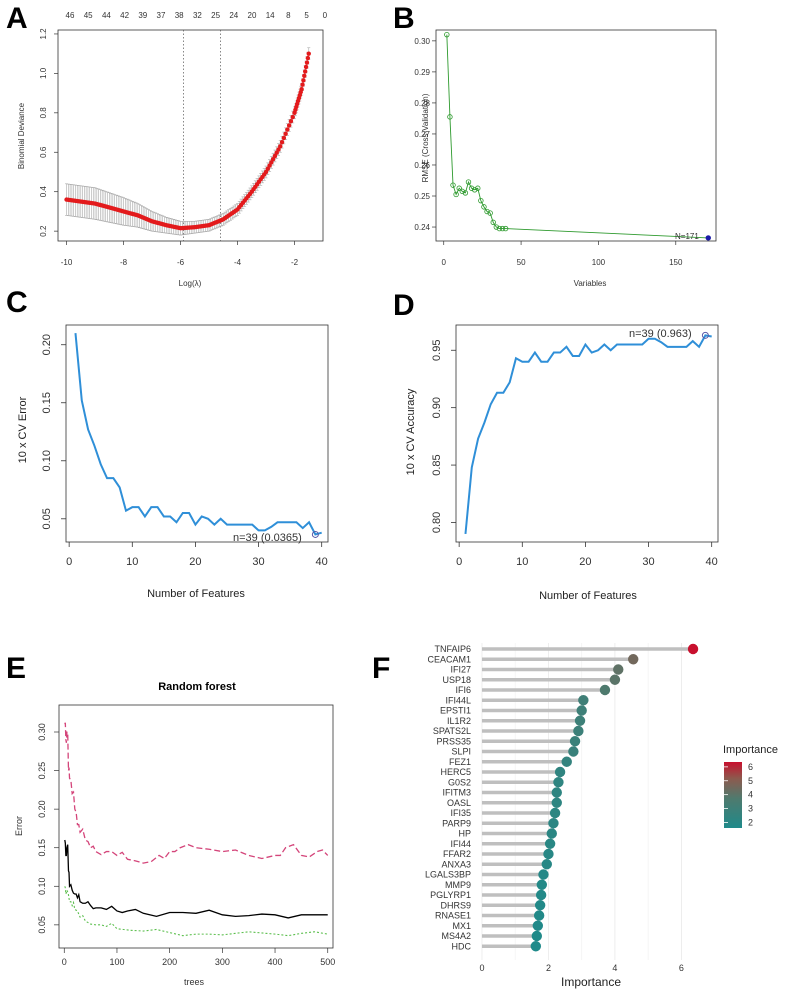  Describe the element at coordinates (750, 822) in the screenshot. I see `panel-f-legend-label: 2` at that location.